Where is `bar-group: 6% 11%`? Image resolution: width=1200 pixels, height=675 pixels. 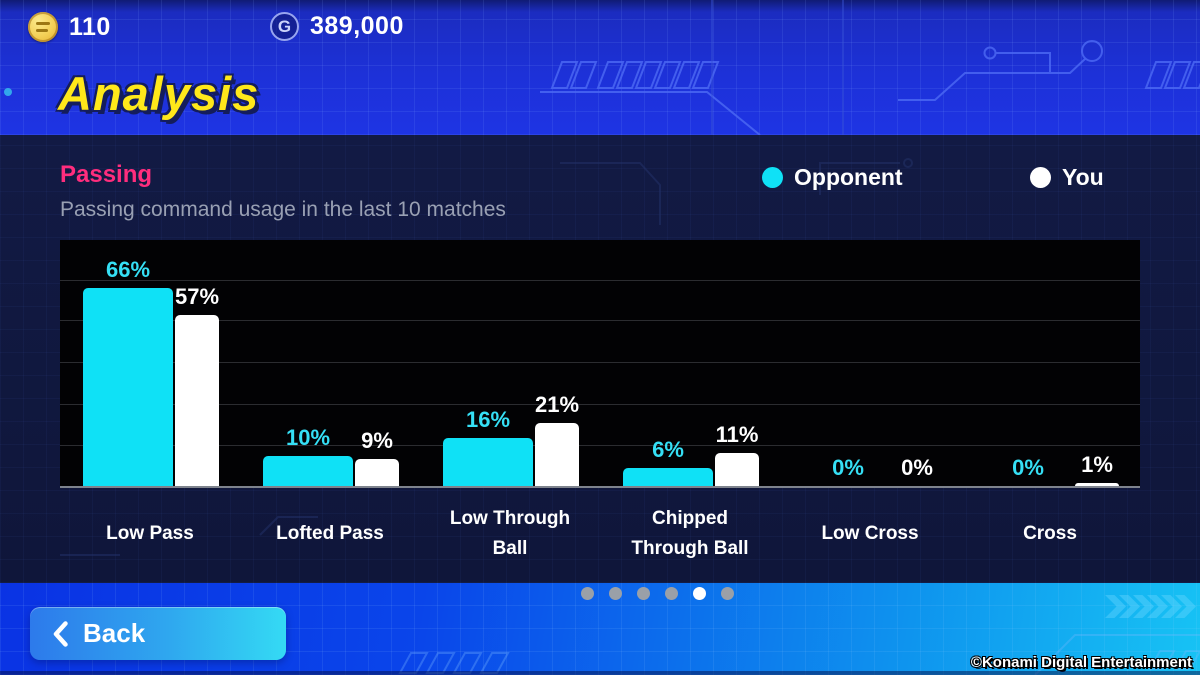 bar-group: 6% 11% is located at coordinates (690, 363).